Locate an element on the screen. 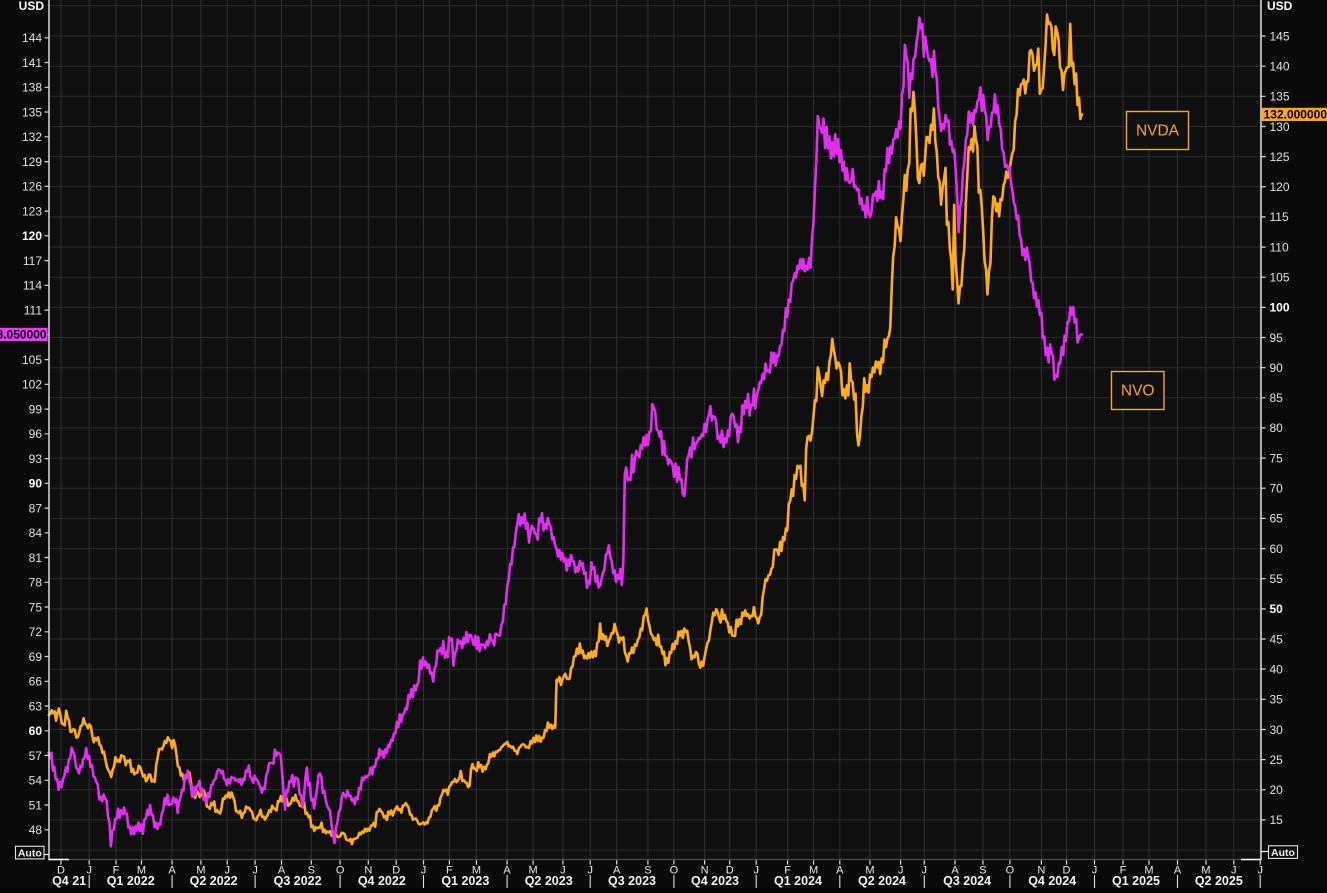 Image resolution: width=1327 pixels, height=893 pixels. svg-text: 125 is located at coordinates (1280, 157).